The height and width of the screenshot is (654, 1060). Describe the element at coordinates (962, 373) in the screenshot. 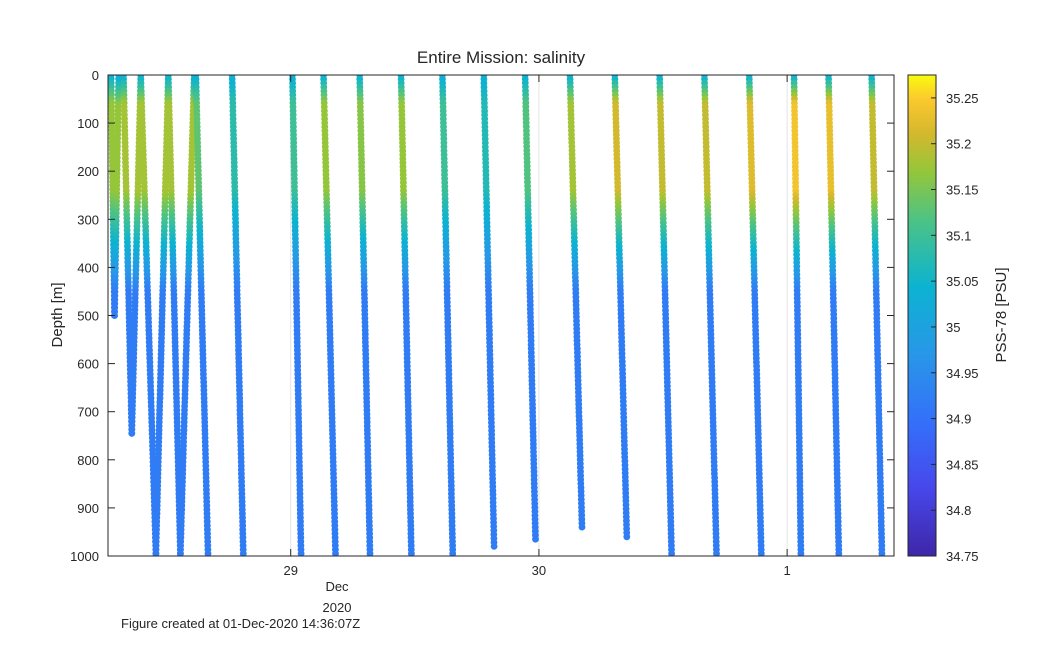

I see `colorbar-tick-label: 34.95` at that location.